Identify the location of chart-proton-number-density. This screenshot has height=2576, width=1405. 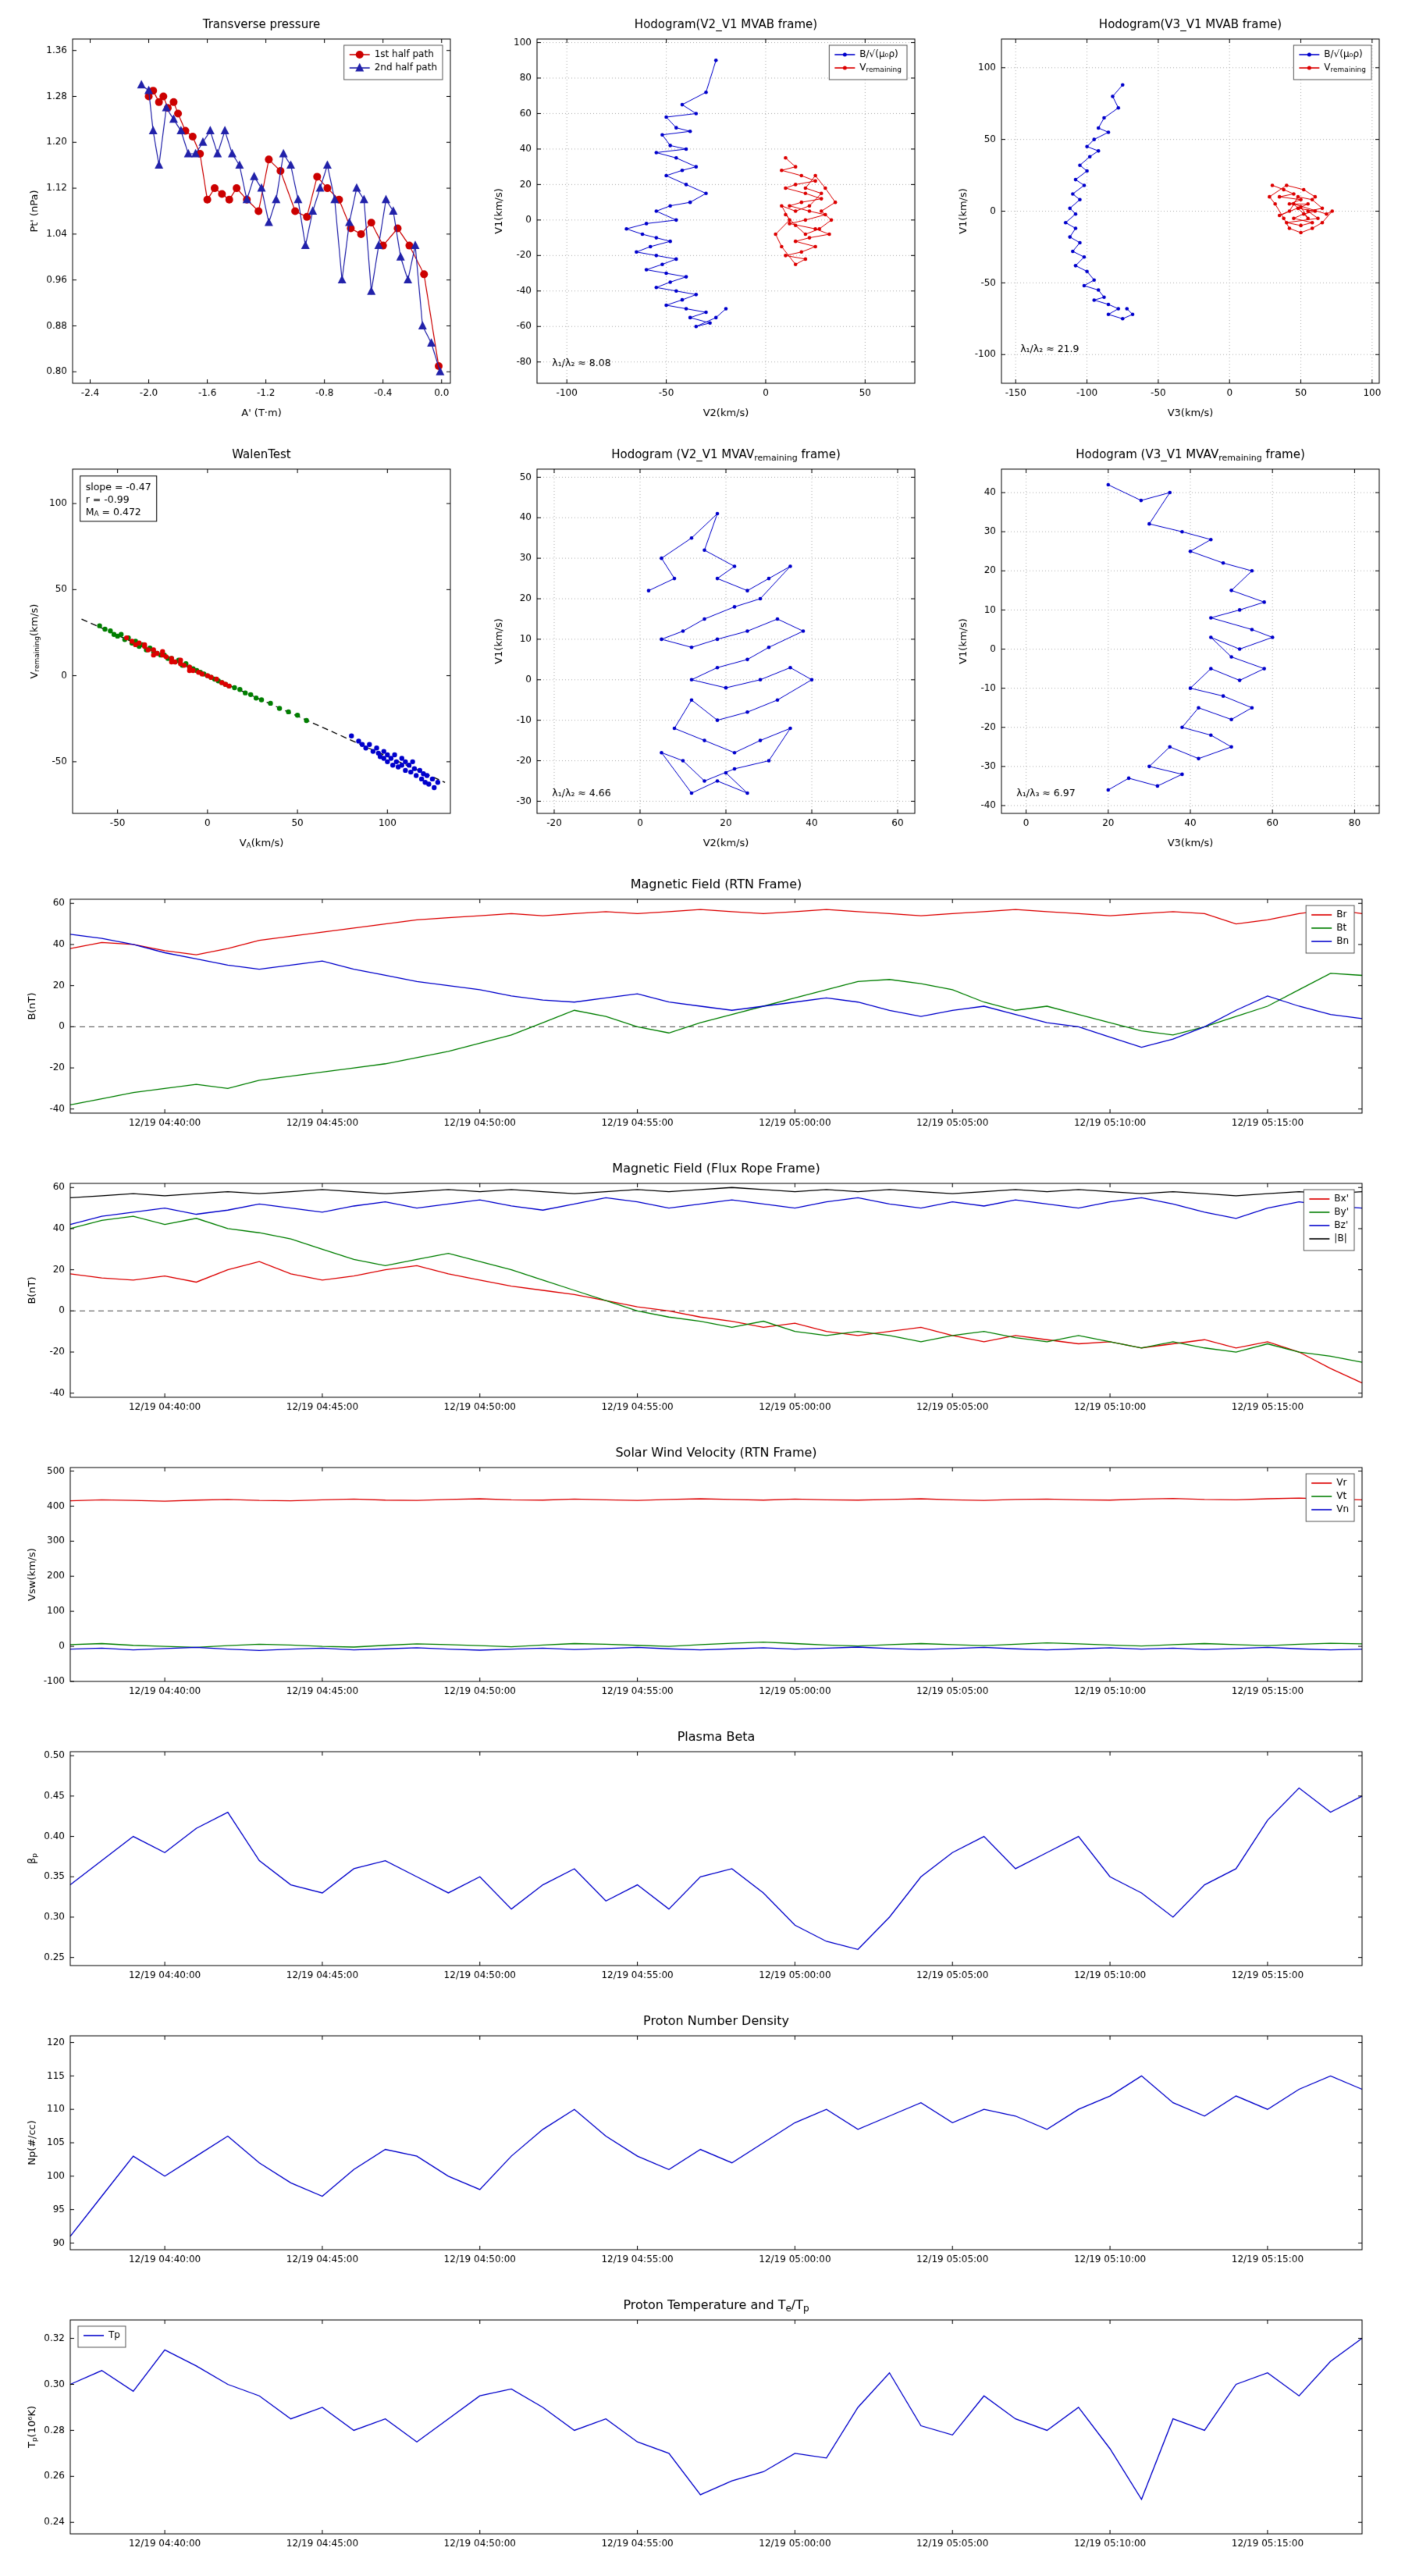
(703, 2144).